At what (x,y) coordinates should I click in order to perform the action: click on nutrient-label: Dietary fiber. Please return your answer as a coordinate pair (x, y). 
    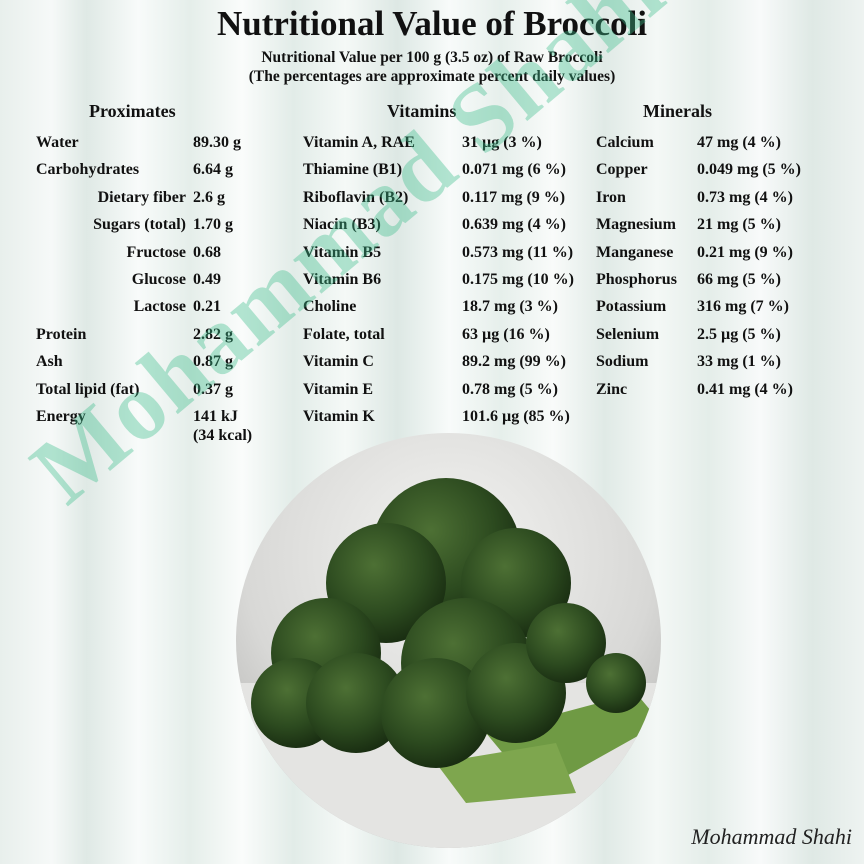
    Looking at the image, I should click on (141, 197).